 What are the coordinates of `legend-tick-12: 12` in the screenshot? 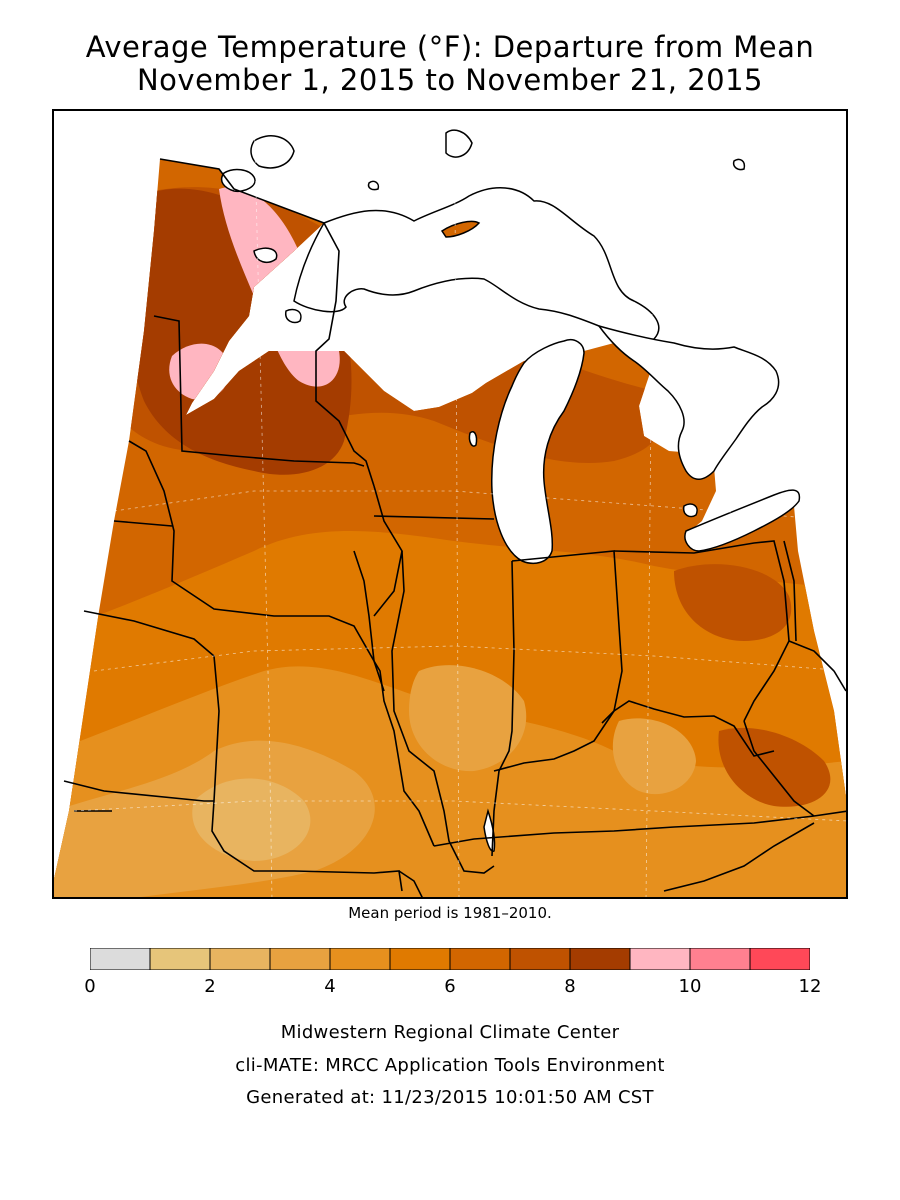 It's located at (810, 986).